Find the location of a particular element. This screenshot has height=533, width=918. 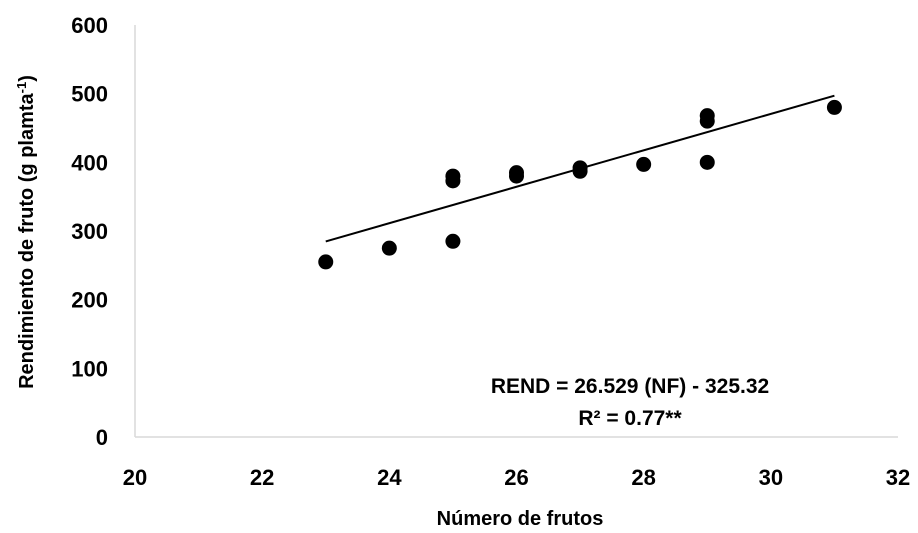

y-tick-label: 500 is located at coordinates (89, 94).